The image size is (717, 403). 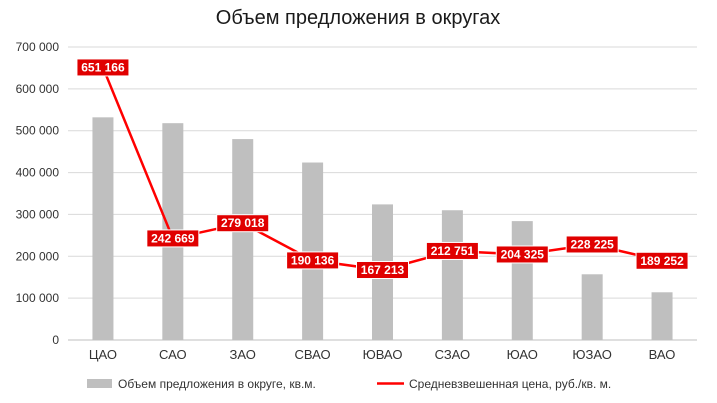 What do you see at coordinates (313, 354) in the screenshot?
I see `x-tick-label: СВАО` at bounding box center [313, 354].